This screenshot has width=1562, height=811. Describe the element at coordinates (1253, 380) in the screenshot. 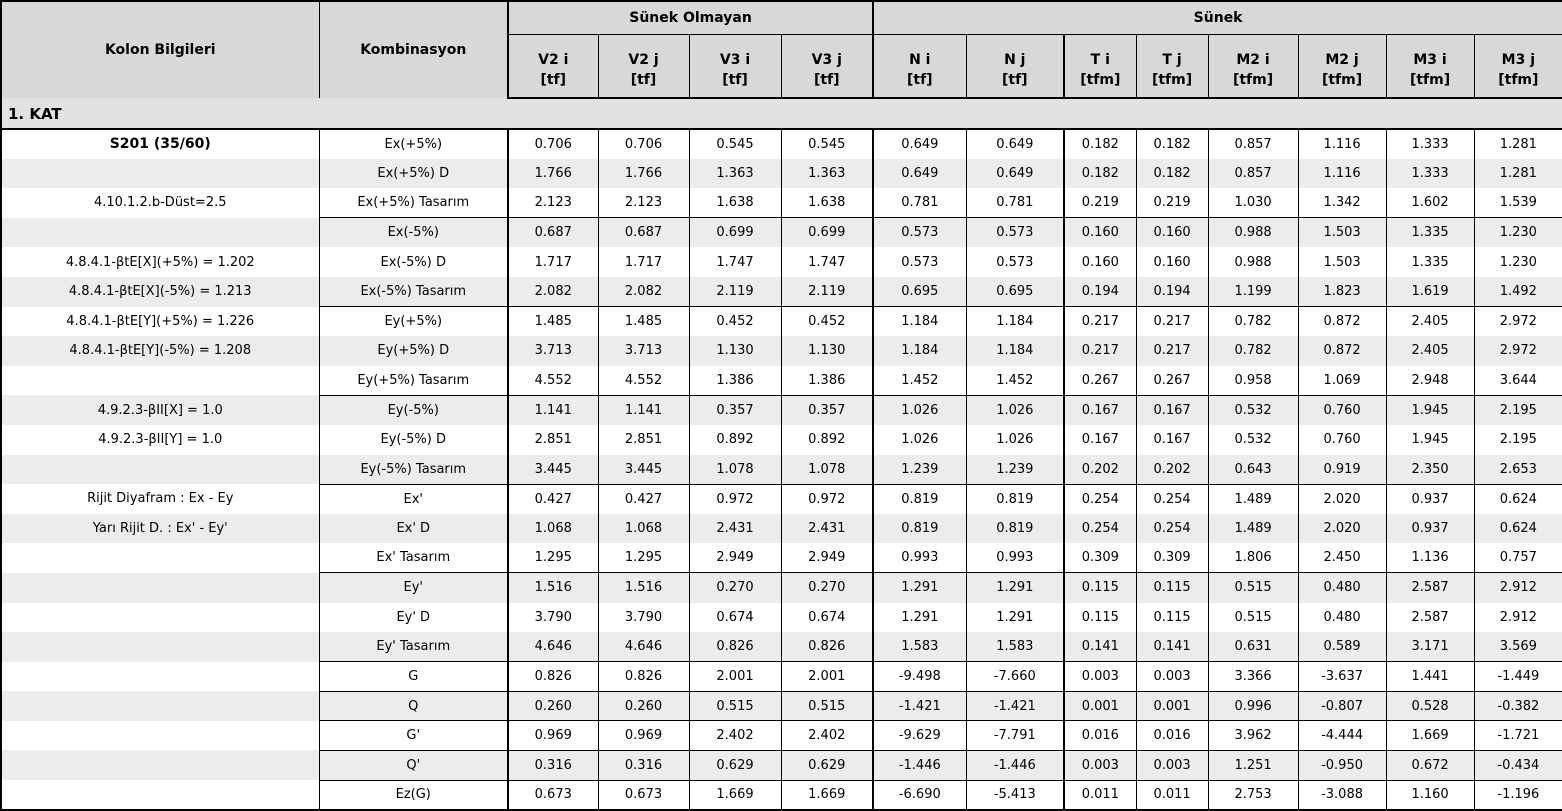

I see `value-cell: 0.958` at that location.